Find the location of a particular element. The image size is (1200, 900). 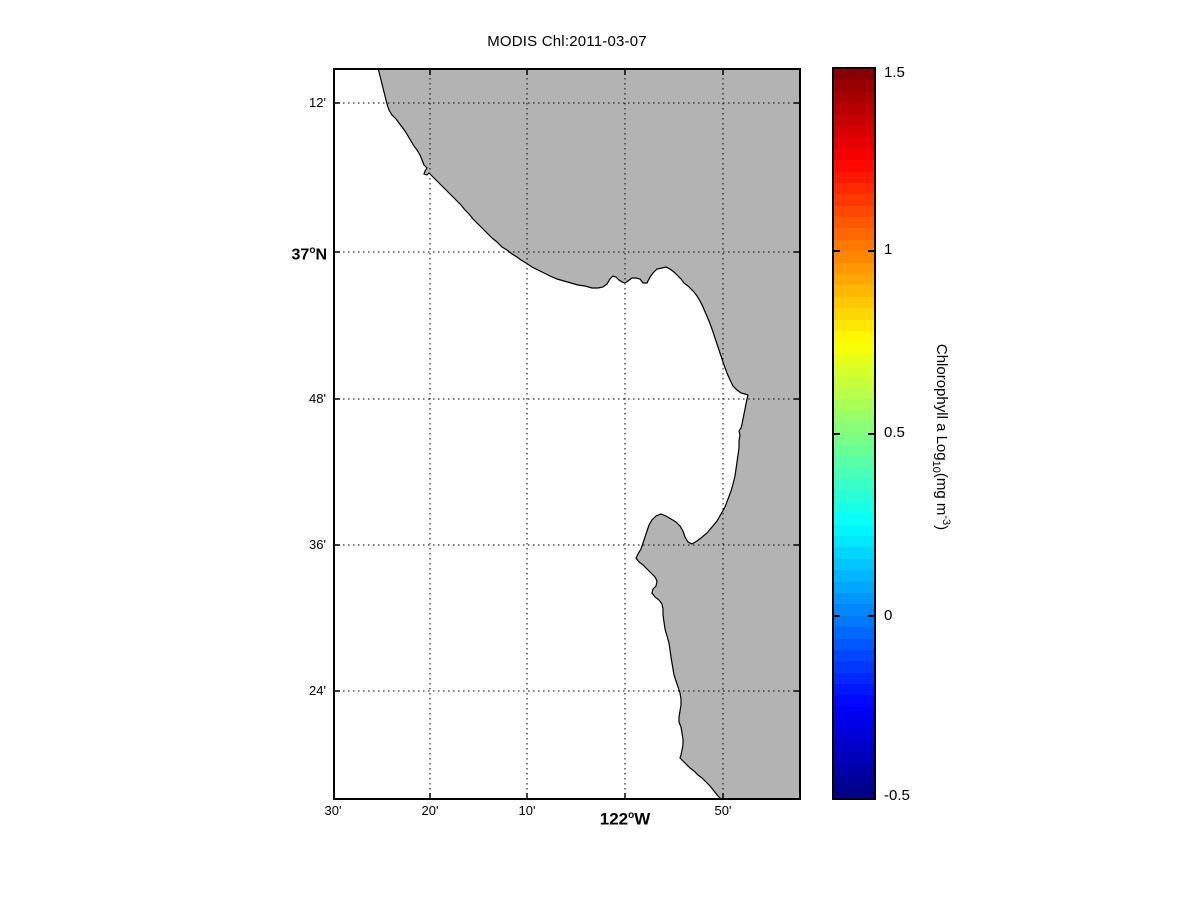

lat-tick-12min: 12' is located at coordinates (317, 102).